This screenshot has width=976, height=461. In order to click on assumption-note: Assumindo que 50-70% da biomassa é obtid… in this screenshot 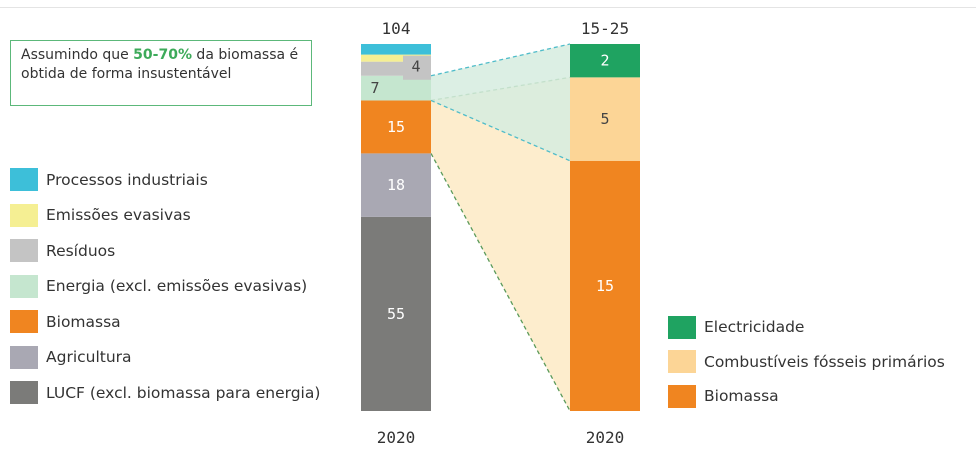, I will do `click(161, 73)`.